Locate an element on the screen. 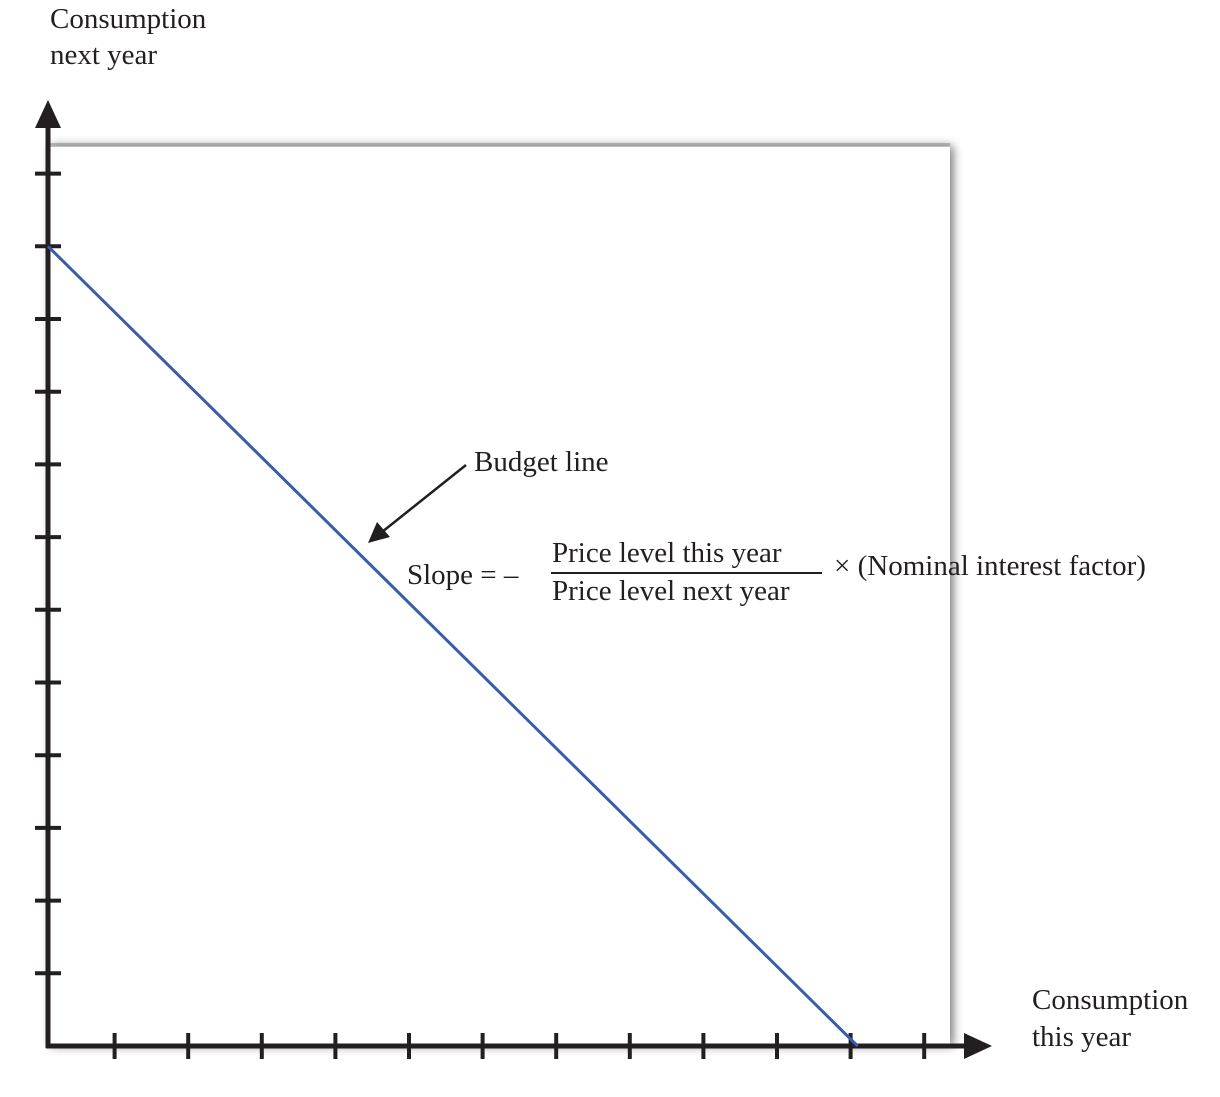 This screenshot has height=1097, width=1220. y-axis-arrowhead is located at coordinates (48, 114).